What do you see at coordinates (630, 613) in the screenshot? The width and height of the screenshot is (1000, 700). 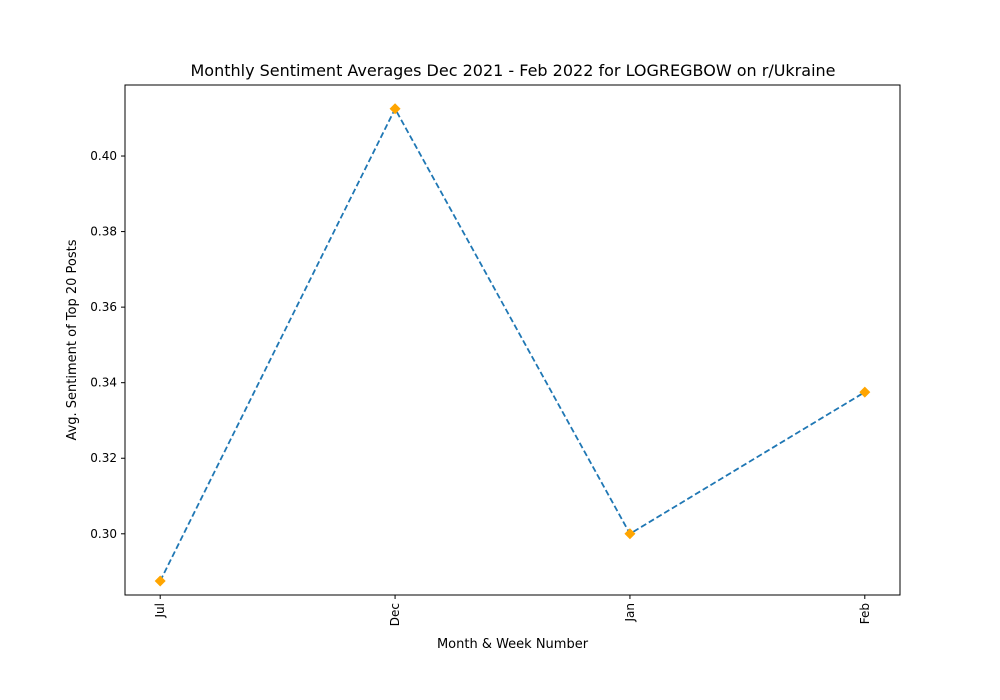 I see `x-tick-label: Jan` at bounding box center [630, 613].